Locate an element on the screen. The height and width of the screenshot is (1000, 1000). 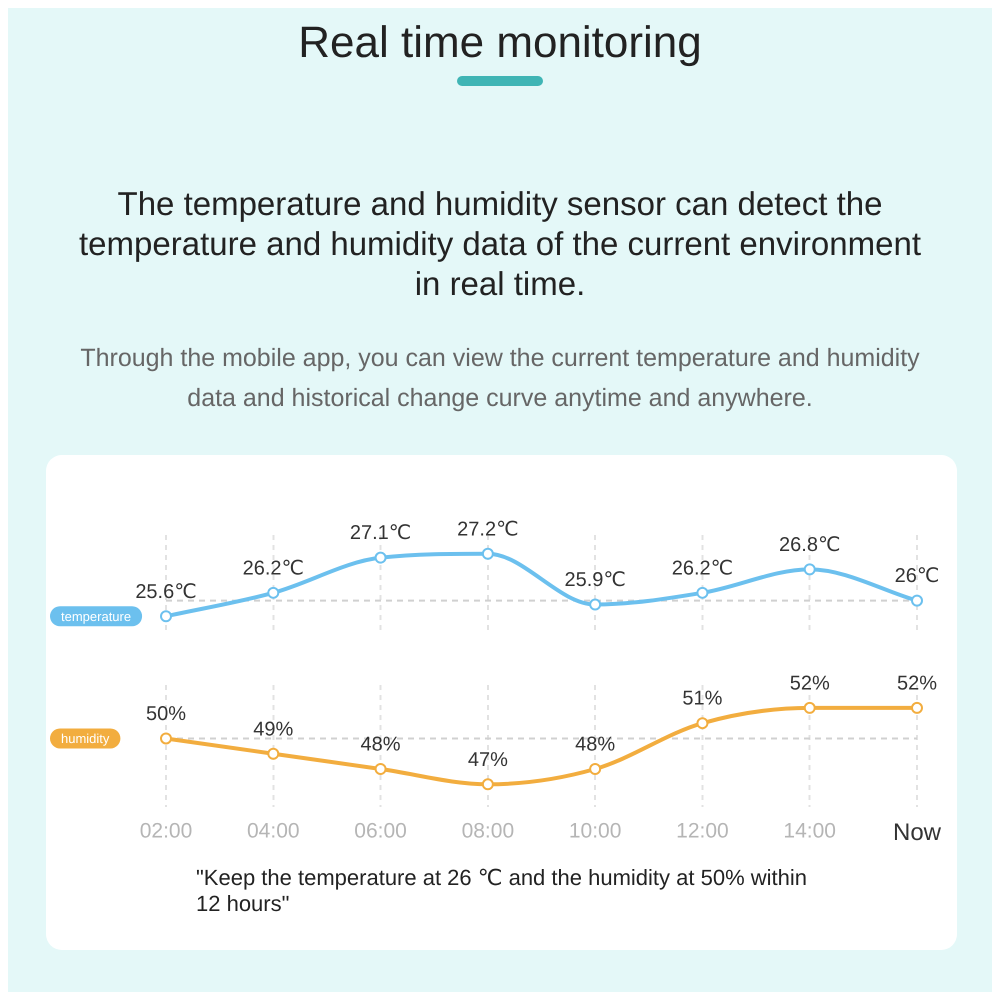
x-tick-label: 06:00 is located at coordinates (380, 831).